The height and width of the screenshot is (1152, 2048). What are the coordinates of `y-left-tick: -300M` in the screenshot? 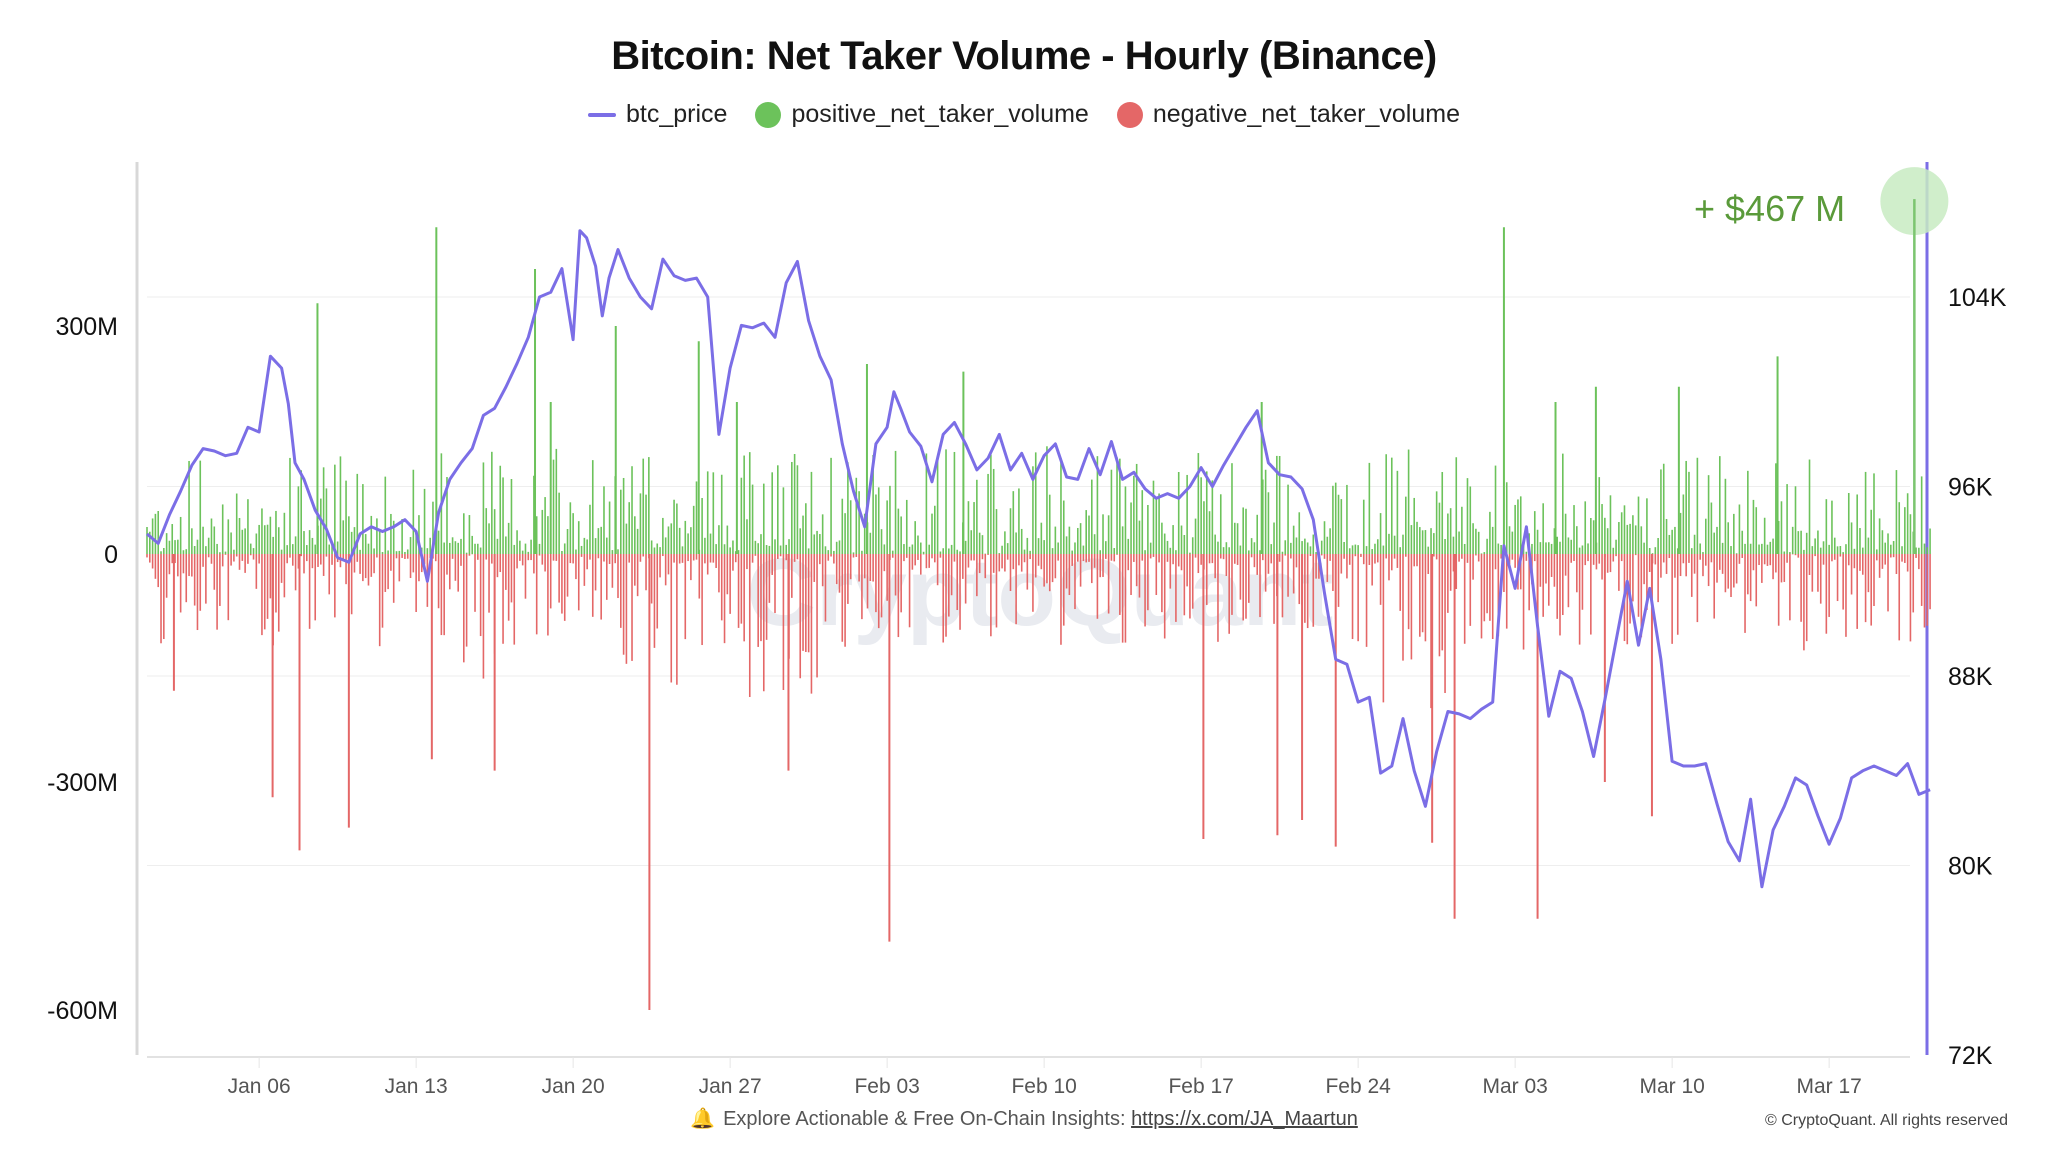 It's located at (82, 783).